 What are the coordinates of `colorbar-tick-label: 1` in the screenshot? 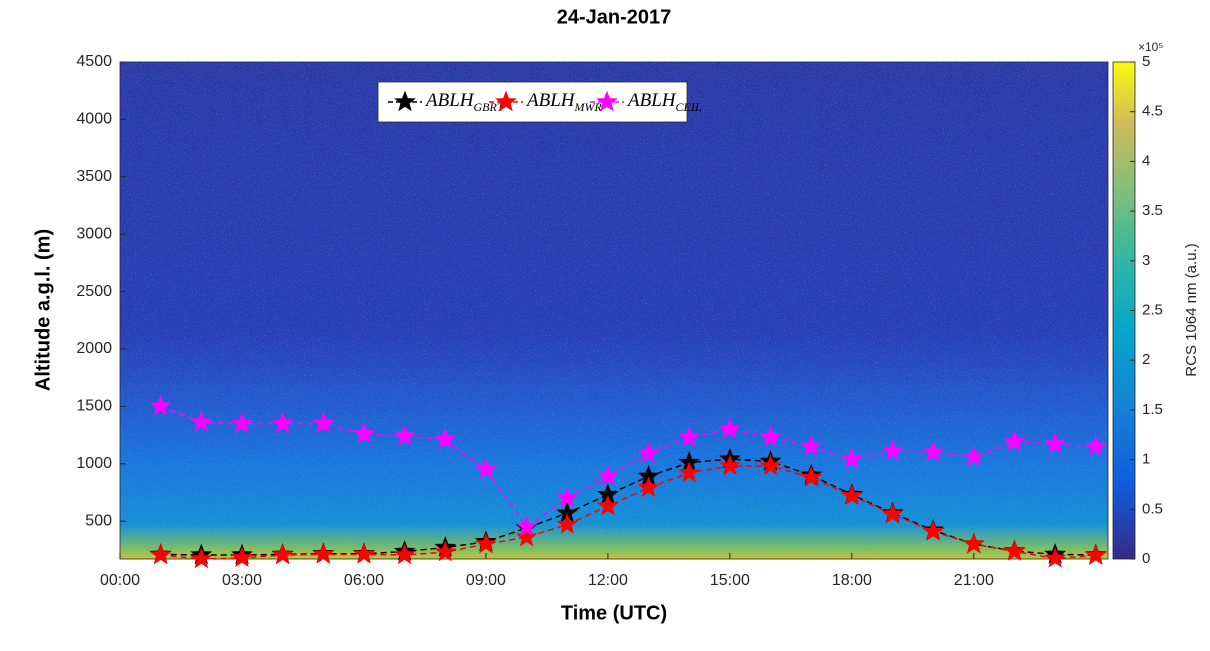 It's located at (1146, 459).